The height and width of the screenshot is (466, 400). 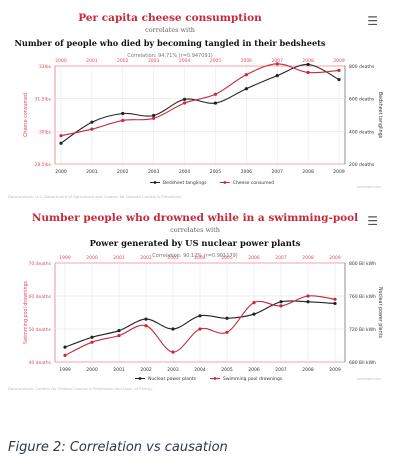 I want to click on left-tick-label: 50 deaths, so click(x=40, y=330).